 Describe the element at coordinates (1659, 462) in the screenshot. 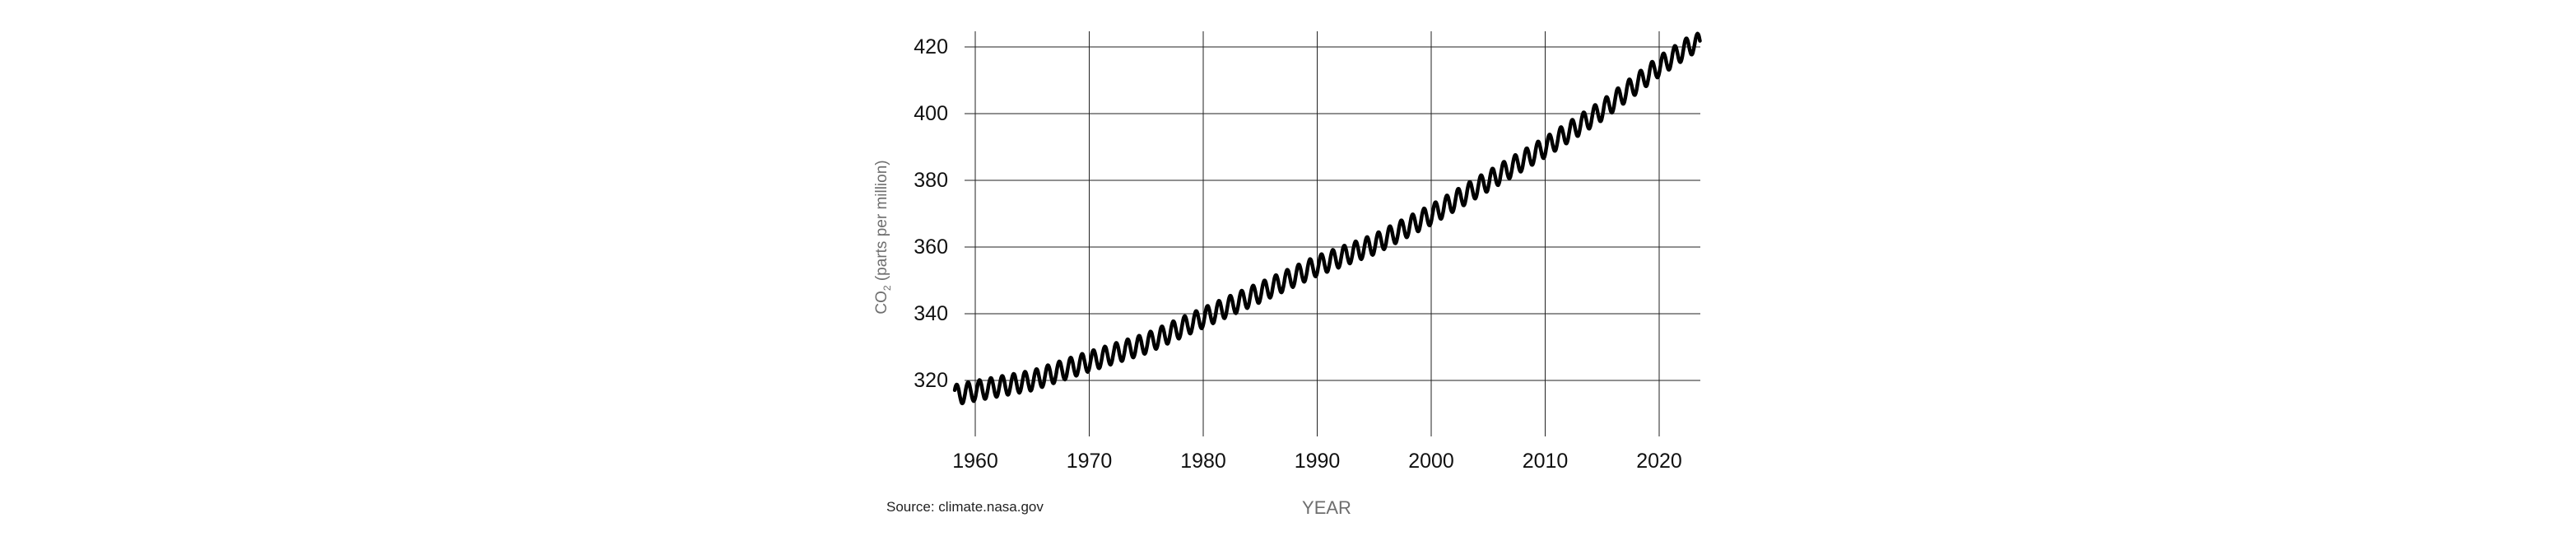

I see `x-tick-label-2020: 2020` at that location.